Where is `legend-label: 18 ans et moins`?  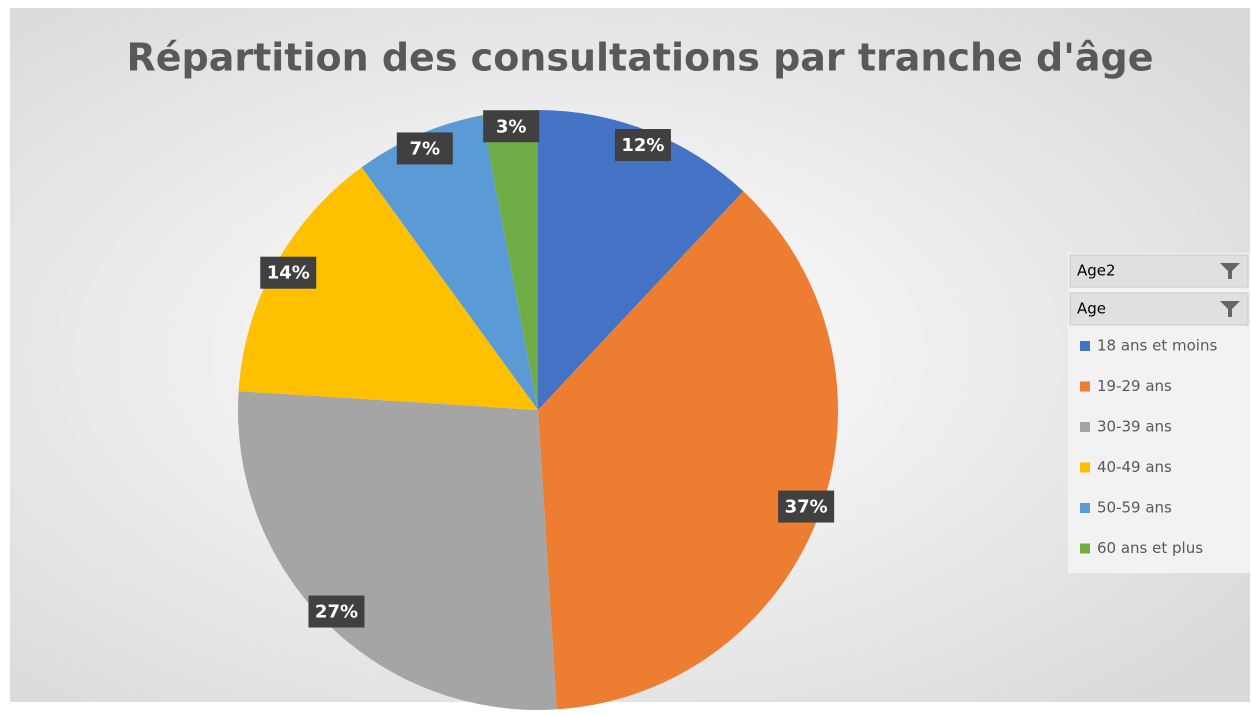
legend-label: 18 ans et moins is located at coordinates (1157, 346).